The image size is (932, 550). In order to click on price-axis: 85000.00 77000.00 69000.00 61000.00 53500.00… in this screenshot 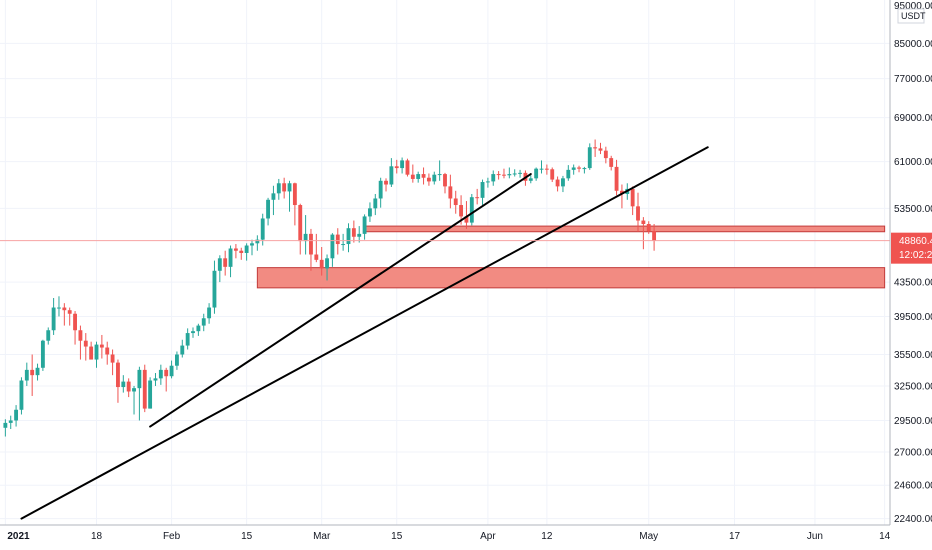, I will do `click(910, 262)`.